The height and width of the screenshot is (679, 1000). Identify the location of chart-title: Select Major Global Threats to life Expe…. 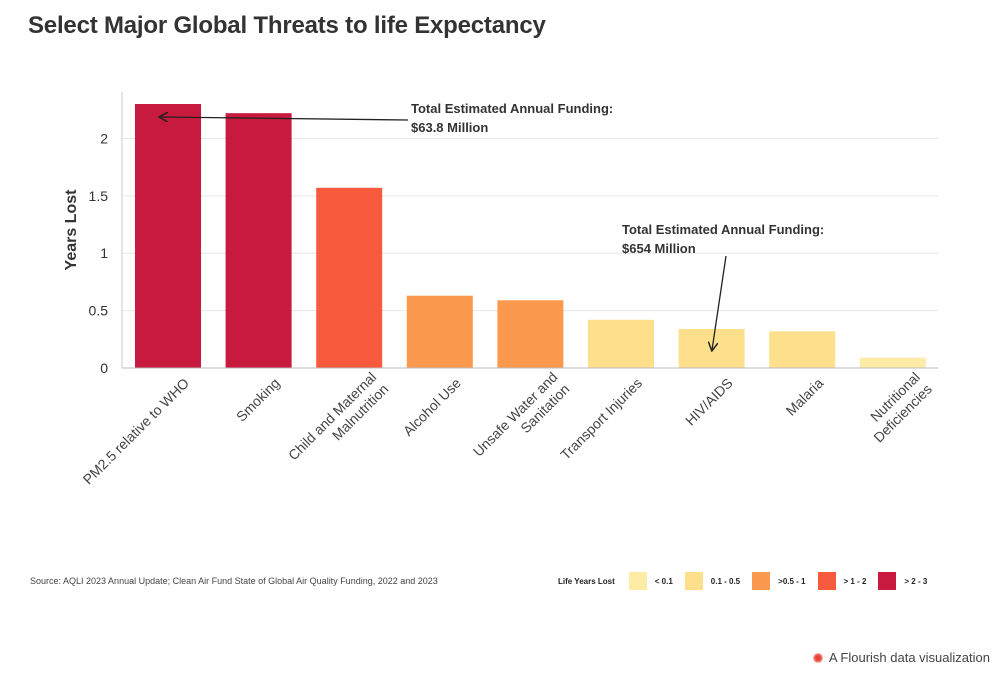
(287, 25).